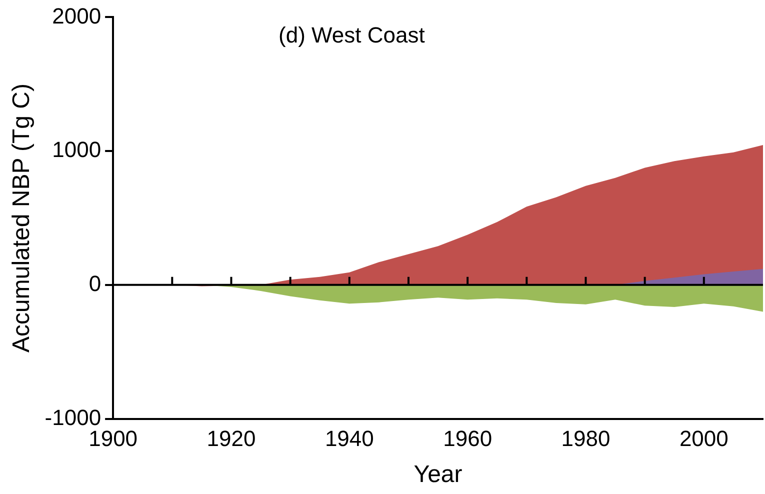  Describe the element at coordinates (231, 439) in the screenshot. I see `x-tick-label: 1920` at that location.